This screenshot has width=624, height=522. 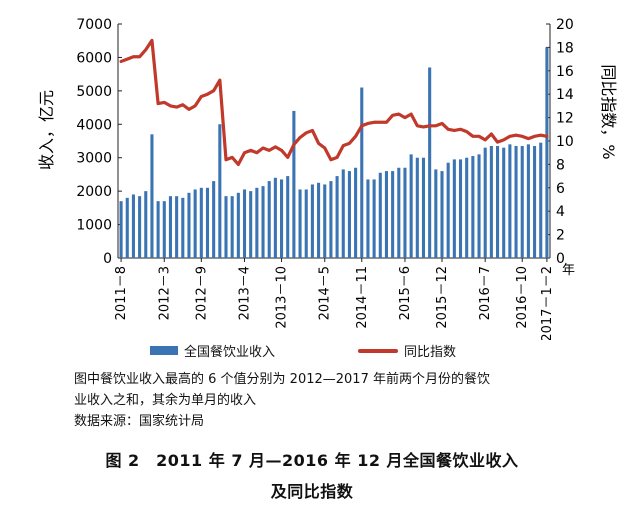 I want to click on x-tick-label: 2016－7, so click(x=485, y=293).